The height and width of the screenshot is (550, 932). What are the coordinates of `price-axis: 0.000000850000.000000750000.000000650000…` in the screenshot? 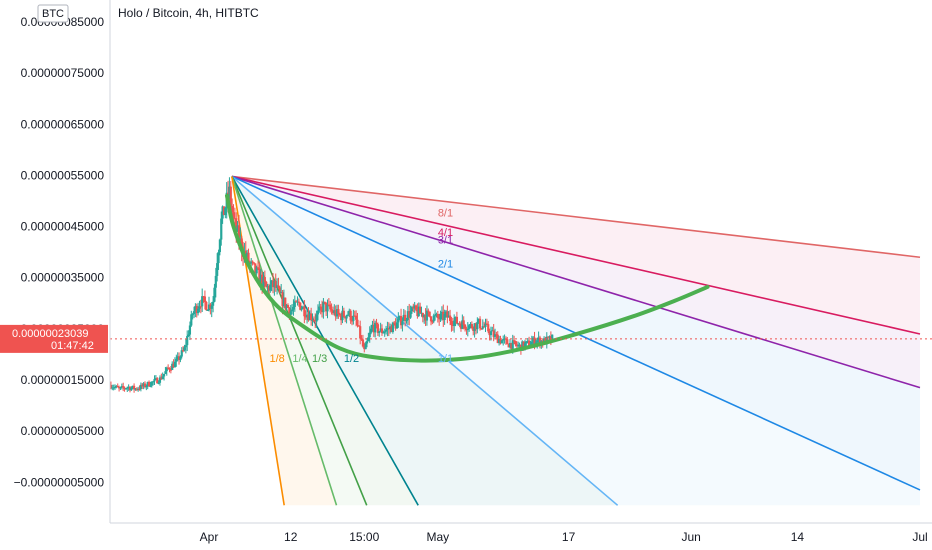 It's located at (62, 261).